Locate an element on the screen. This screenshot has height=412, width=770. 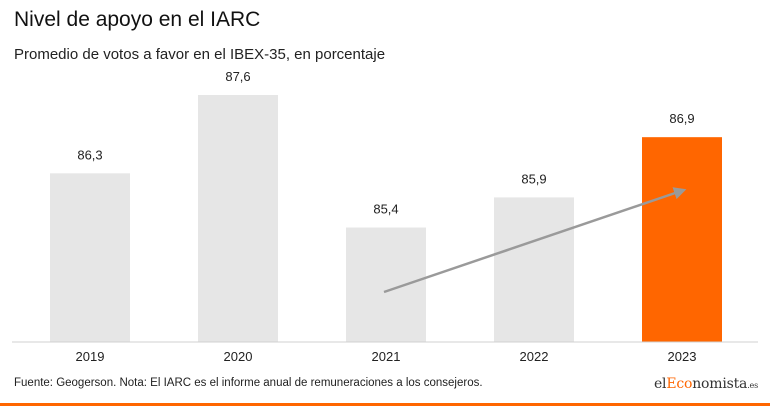
tick-label-2021: 2021 is located at coordinates (386, 356).